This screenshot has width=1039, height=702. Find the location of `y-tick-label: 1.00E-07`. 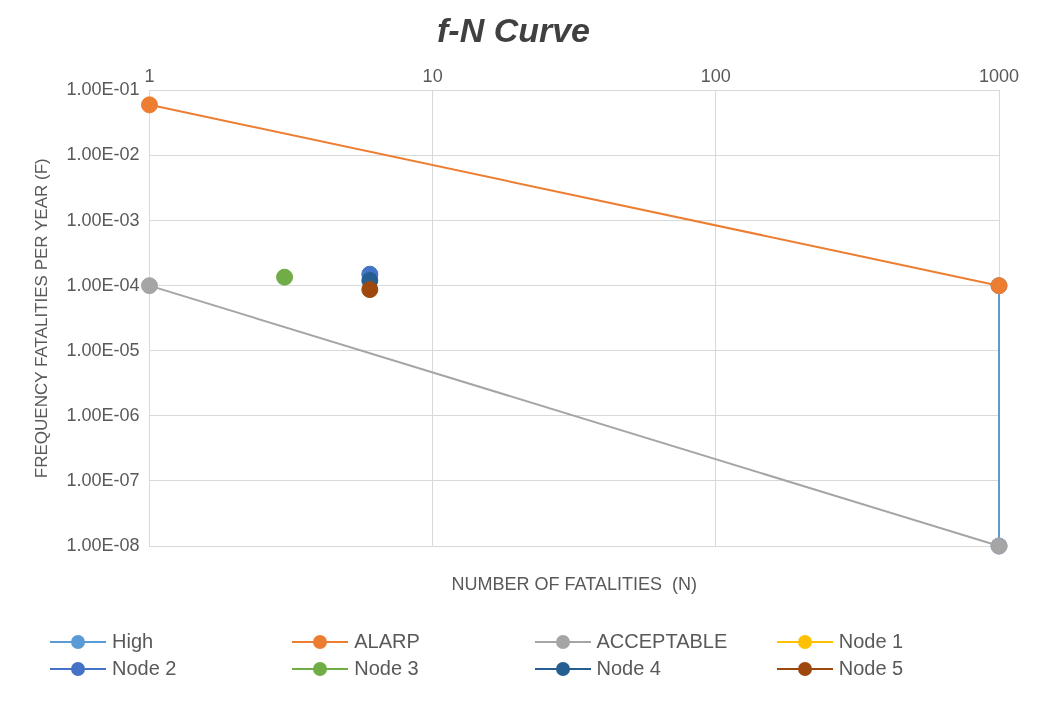

y-tick-label: 1.00E-07 is located at coordinates (103, 479).